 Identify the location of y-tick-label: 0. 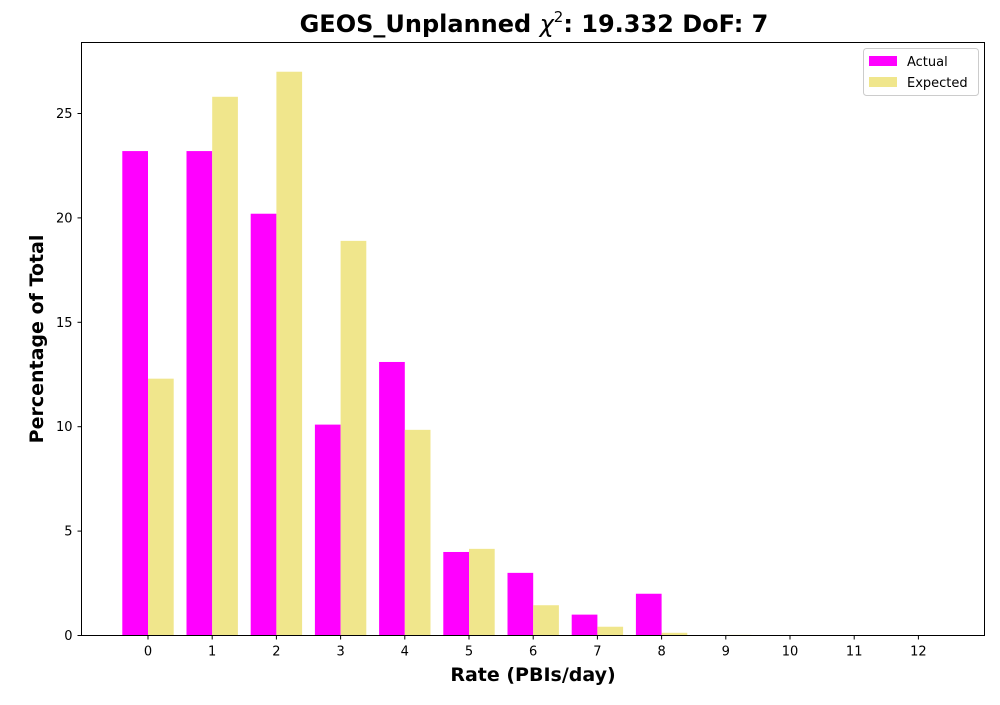
(68, 636).